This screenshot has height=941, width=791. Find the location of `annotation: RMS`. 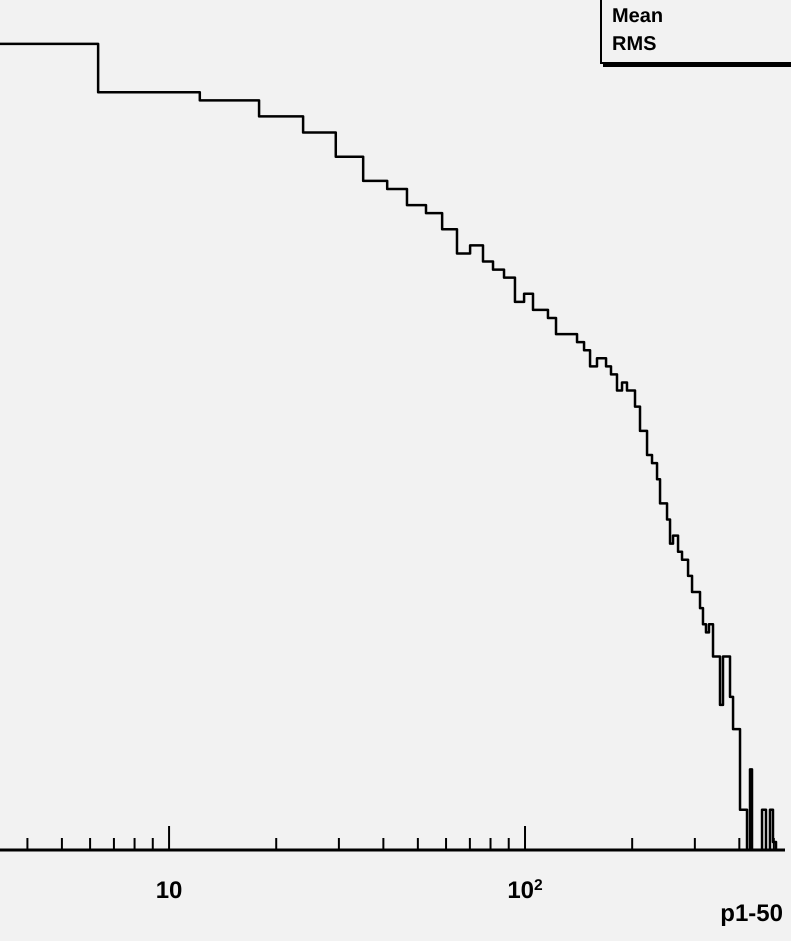

annotation: RMS is located at coordinates (635, 44).